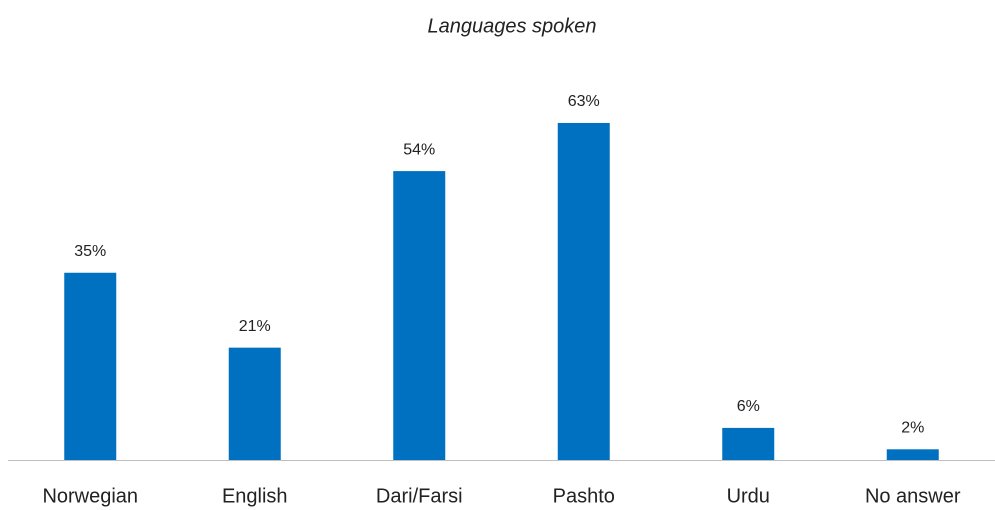 The height and width of the screenshot is (510, 995). What do you see at coordinates (511, 26) in the screenshot?
I see `chart-title: Languages spoken` at bounding box center [511, 26].